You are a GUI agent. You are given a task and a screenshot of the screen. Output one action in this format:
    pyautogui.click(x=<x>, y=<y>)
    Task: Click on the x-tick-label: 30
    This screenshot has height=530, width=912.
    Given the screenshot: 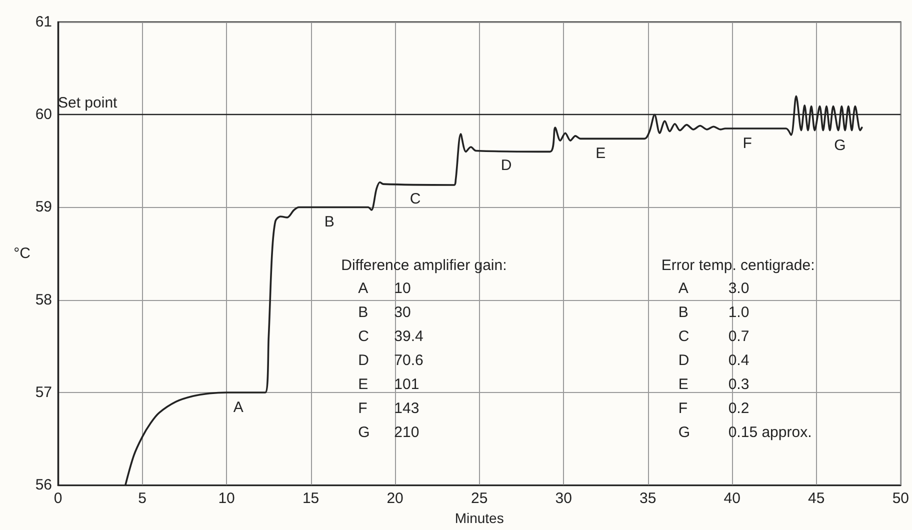 What is the action you would take?
    pyautogui.click(x=563, y=499)
    